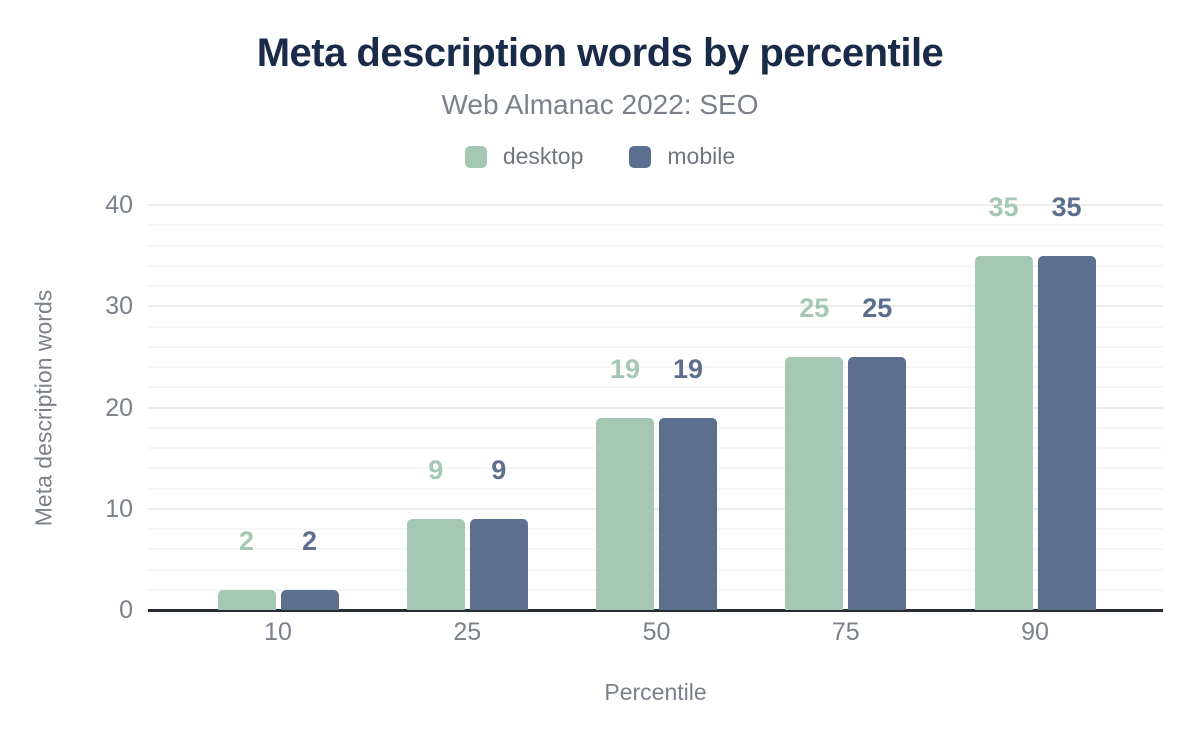 Image resolution: width=1200 pixels, height=742 pixels. Describe the element at coordinates (498, 564) in the screenshot. I see `bar-mobile-p25` at that location.